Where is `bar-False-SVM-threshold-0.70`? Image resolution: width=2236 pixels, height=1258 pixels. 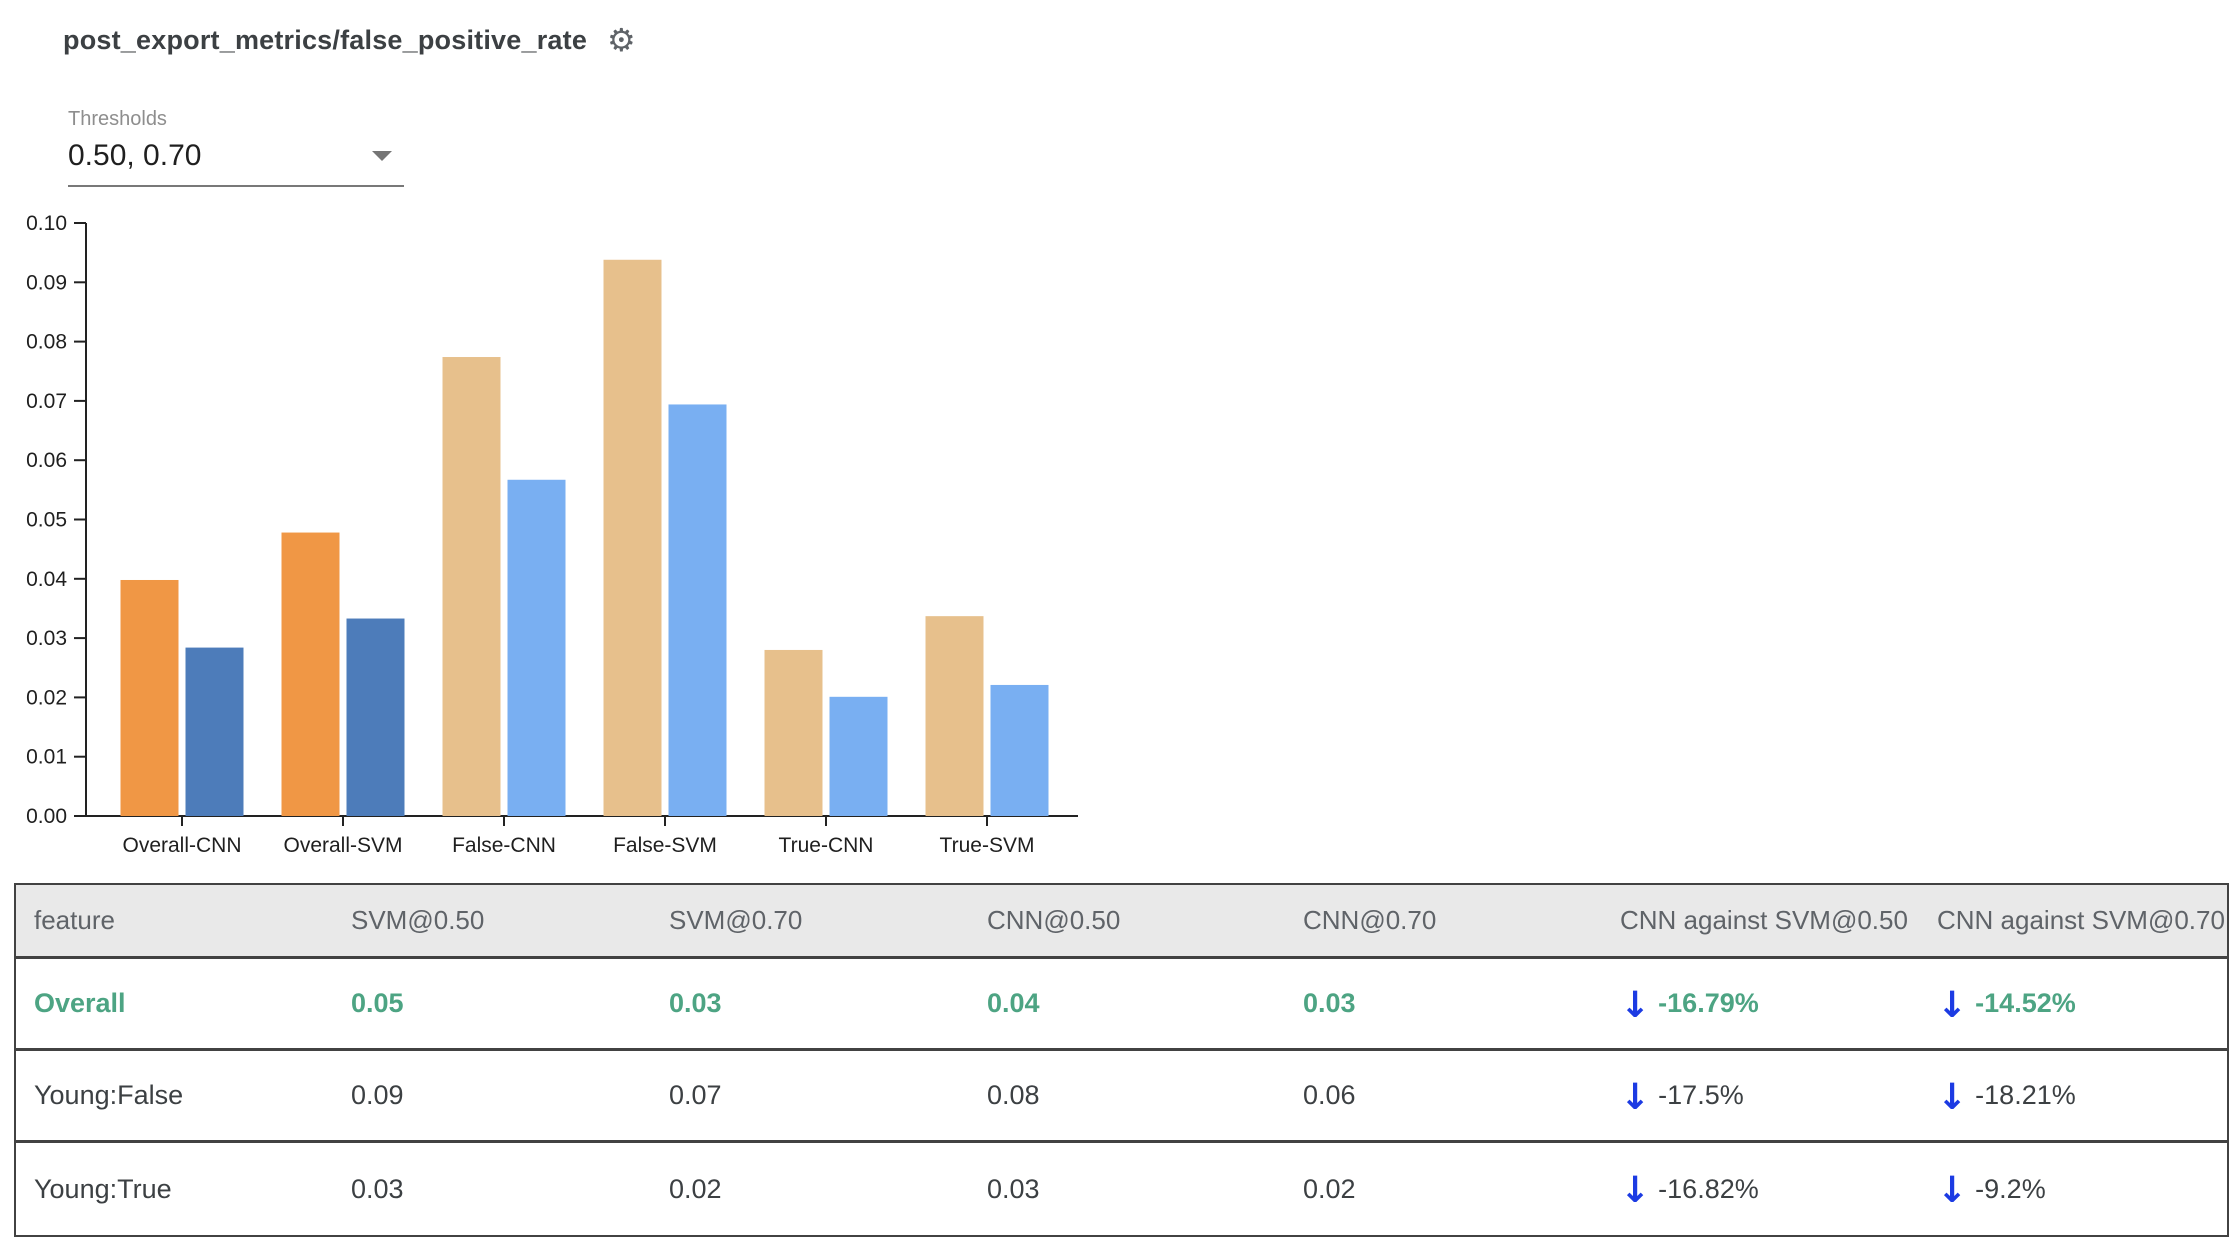
bar-False-SVM-threshold-0.70 is located at coordinates (697, 610).